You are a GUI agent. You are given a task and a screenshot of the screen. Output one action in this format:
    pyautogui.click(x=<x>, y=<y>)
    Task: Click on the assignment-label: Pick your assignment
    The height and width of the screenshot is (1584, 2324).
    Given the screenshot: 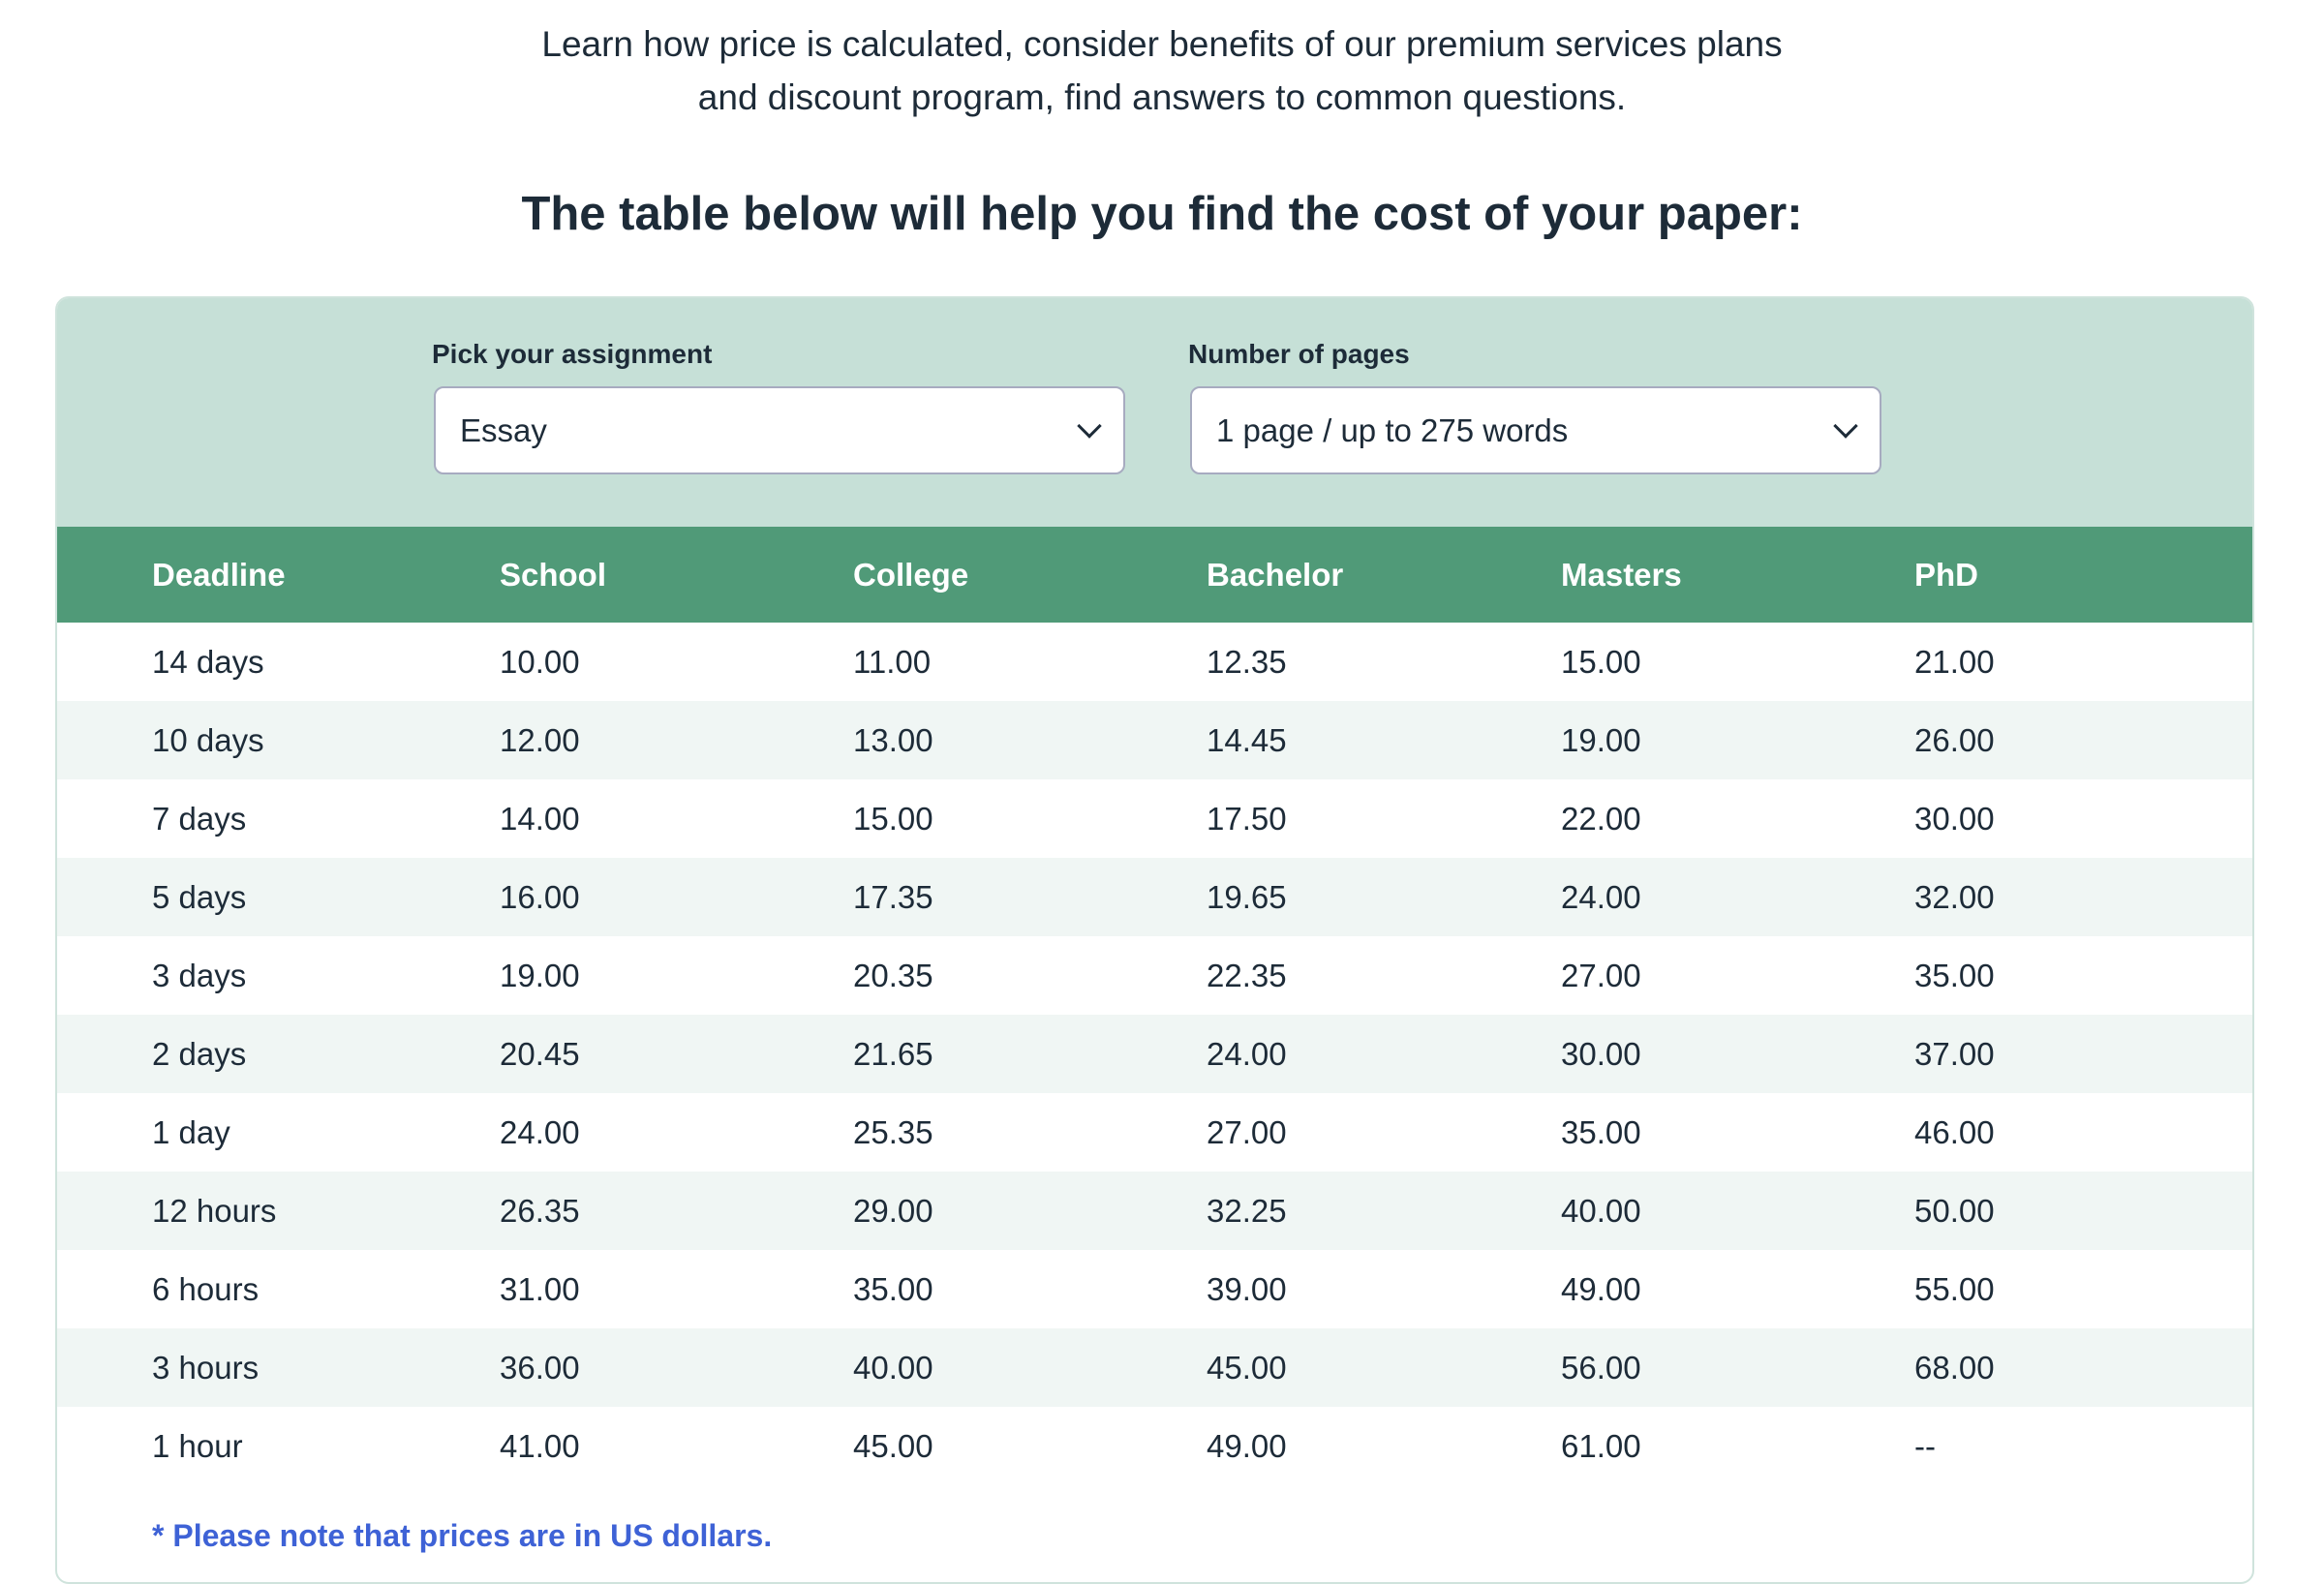 What is the action you would take?
    pyautogui.click(x=573, y=354)
    